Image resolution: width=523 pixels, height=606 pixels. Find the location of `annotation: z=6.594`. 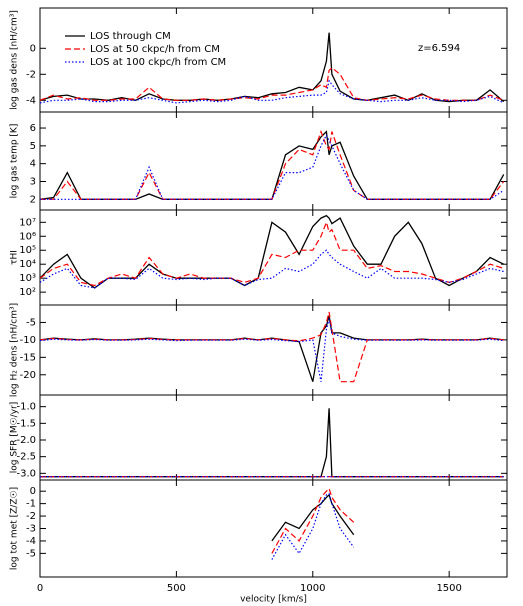

annotation: z=6.594 is located at coordinates (439, 48).